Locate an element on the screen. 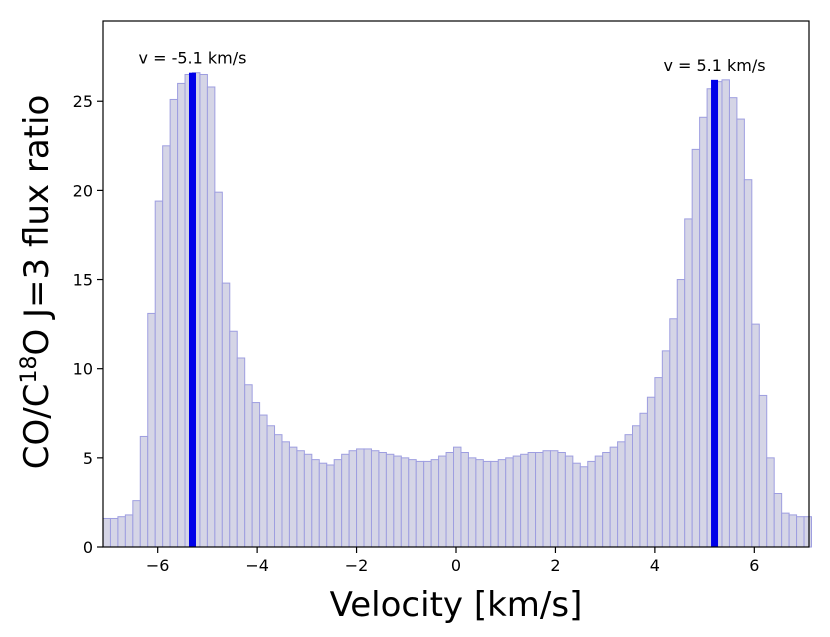  y-tick-label: 5 is located at coordinates (88, 458).